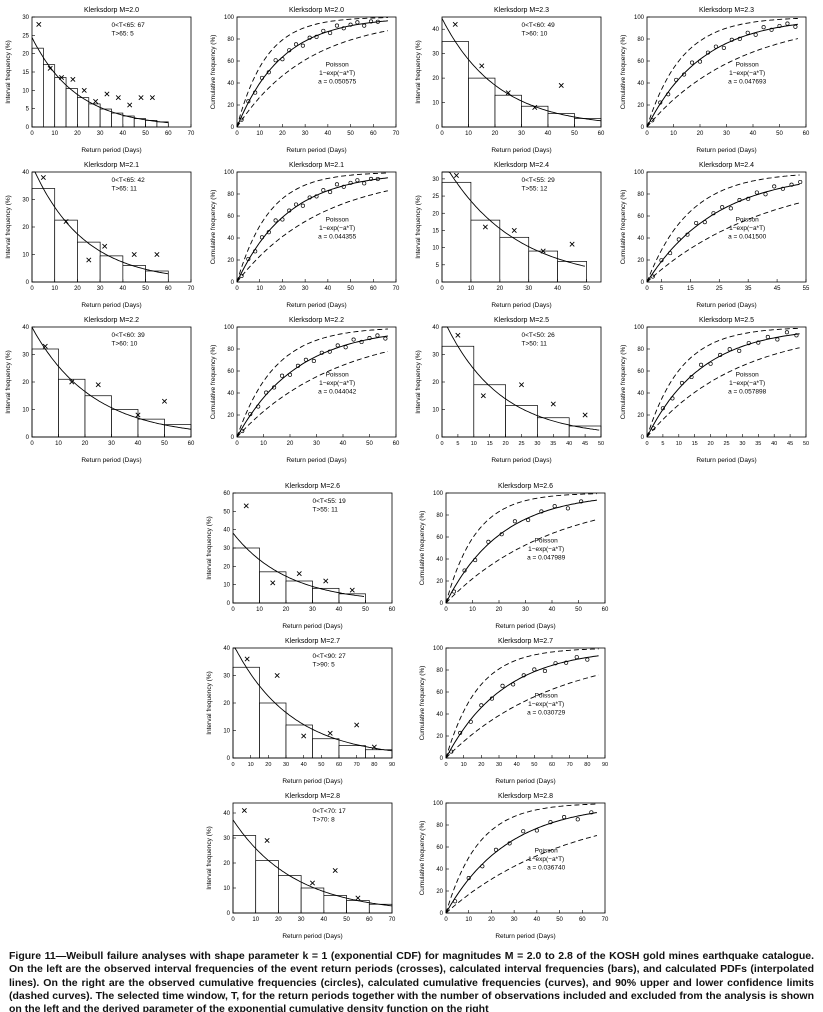 Image resolution: width=823 pixels, height=1012 pixels. I want to click on x-tick-label: 45, so click(585, 444).